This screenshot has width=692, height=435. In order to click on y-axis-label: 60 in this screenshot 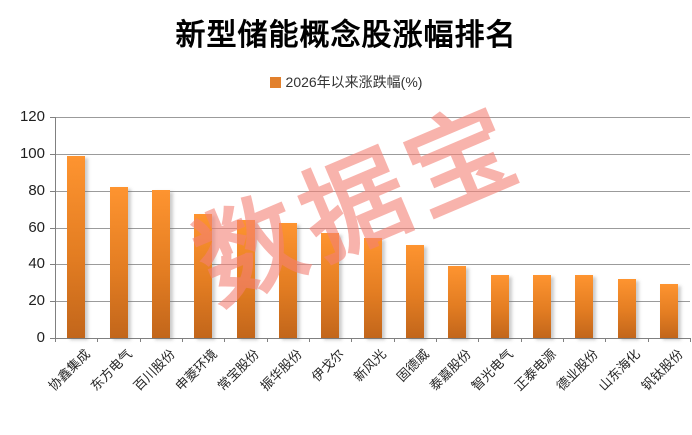, I will do `click(36, 227)`.